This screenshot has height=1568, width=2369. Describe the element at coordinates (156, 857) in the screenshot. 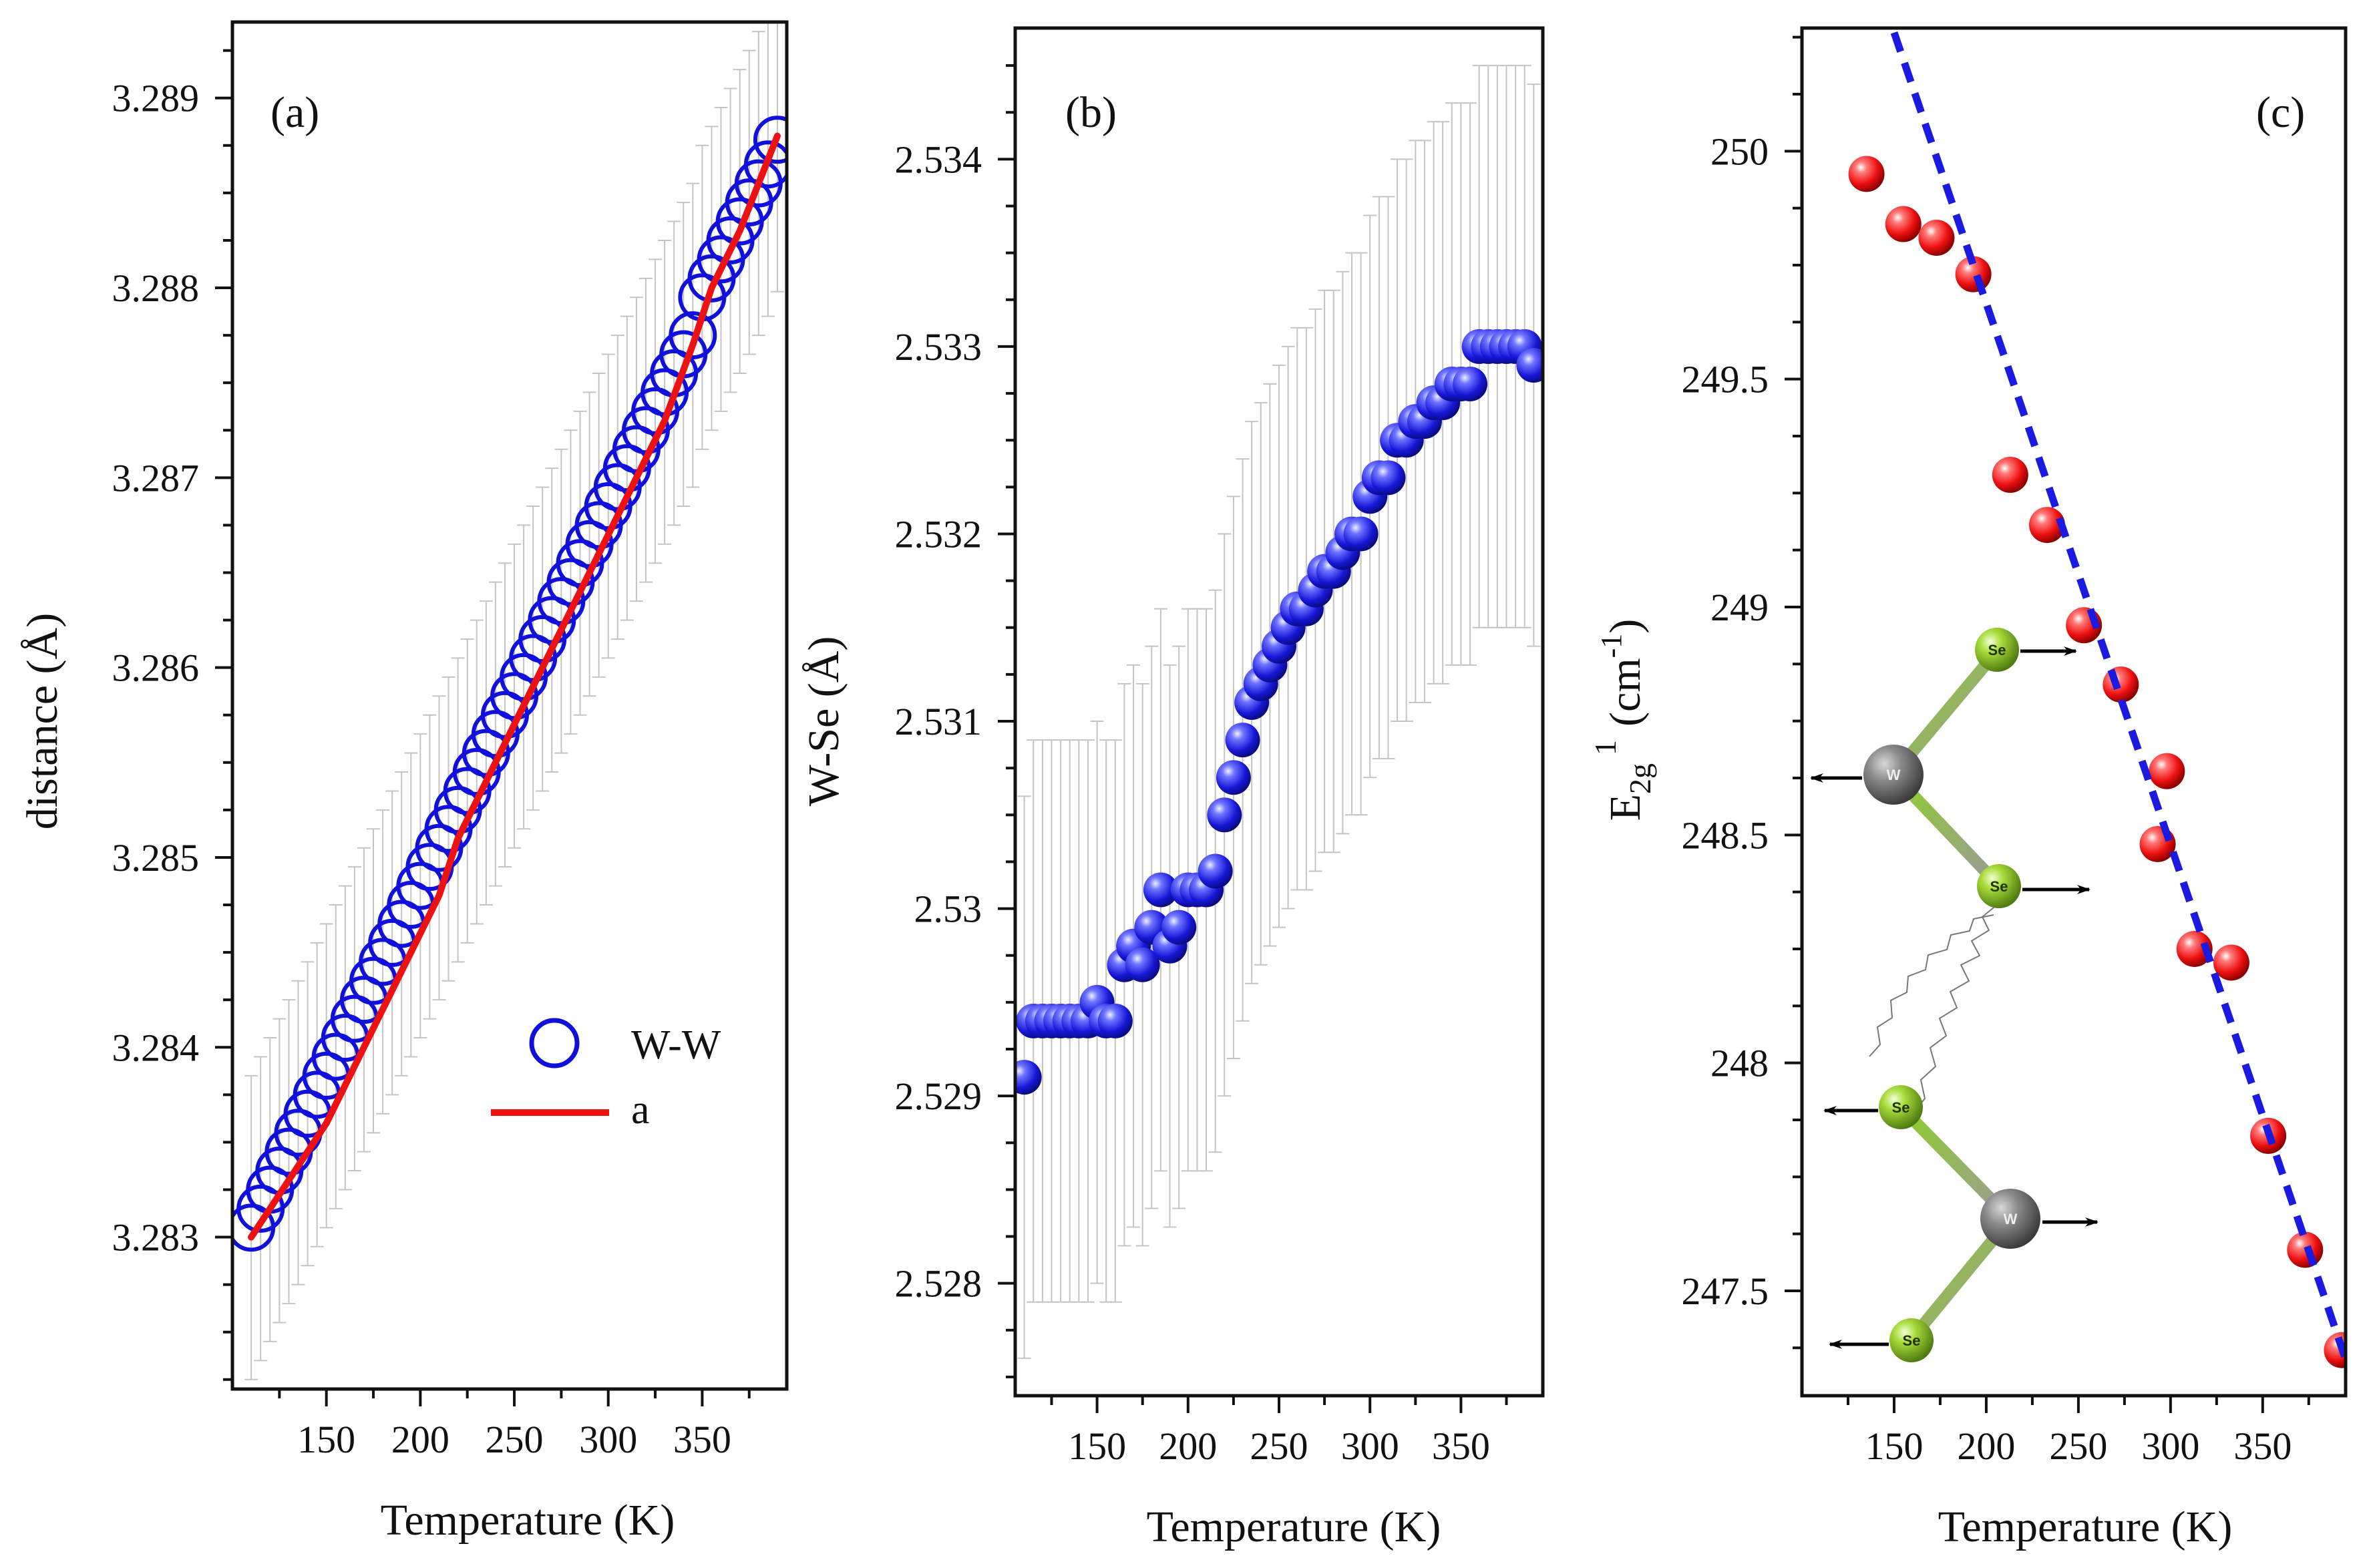

I see `y-tick-label: 3.285` at that location.